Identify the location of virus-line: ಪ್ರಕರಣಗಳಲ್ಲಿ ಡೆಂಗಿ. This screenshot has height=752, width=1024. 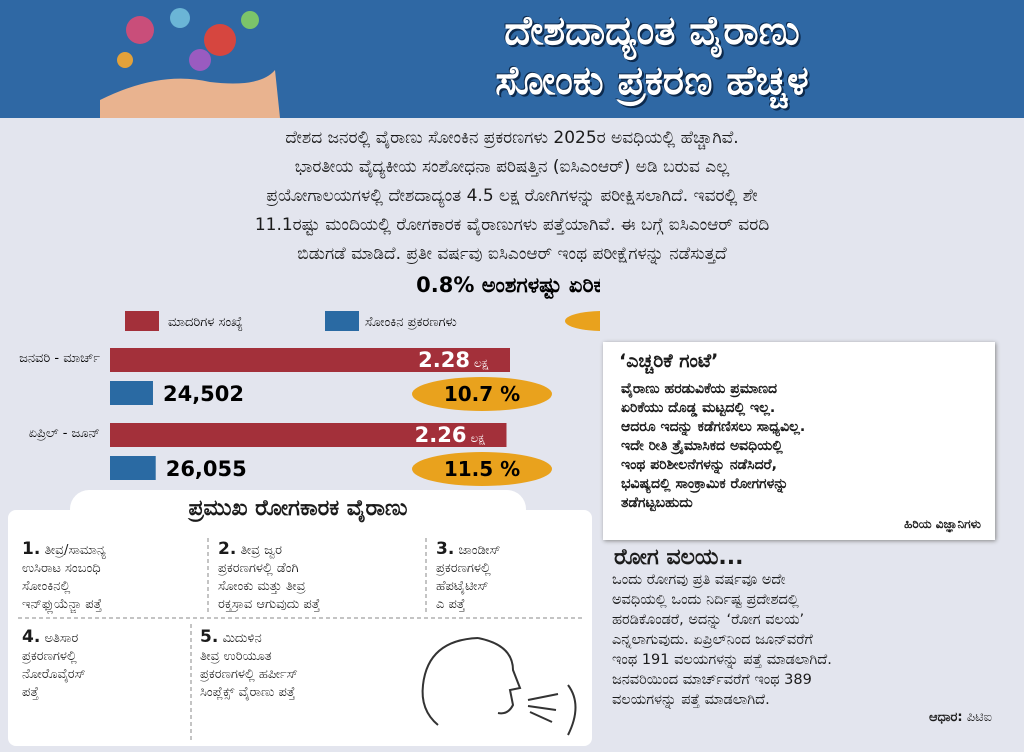
(258, 568).